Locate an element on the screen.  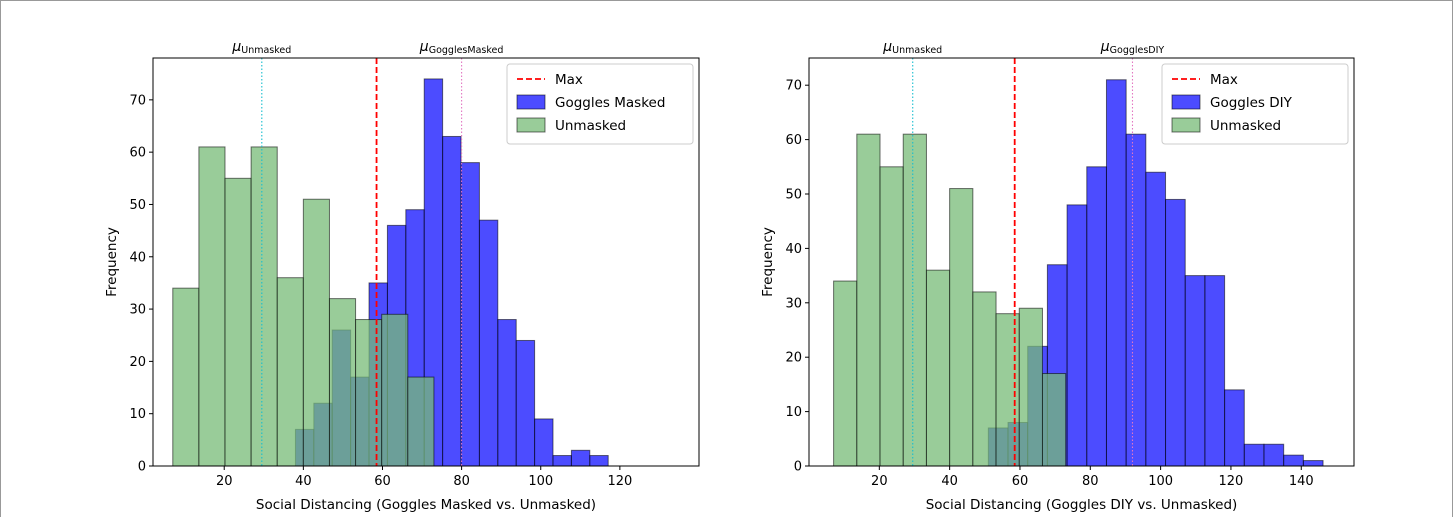
mean-label: μGogglesMasked is located at coordinates (461, 47).